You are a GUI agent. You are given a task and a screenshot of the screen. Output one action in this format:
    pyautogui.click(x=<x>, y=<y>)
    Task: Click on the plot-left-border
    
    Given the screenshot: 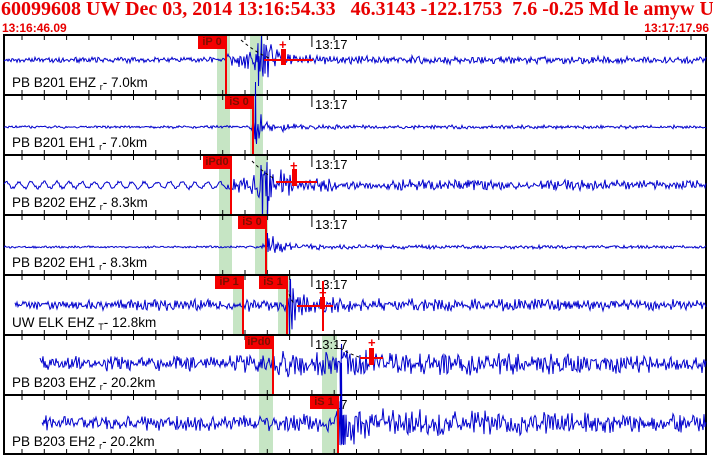 What is the action you would take?
    pyautogui.click(x=4, y=245)
    